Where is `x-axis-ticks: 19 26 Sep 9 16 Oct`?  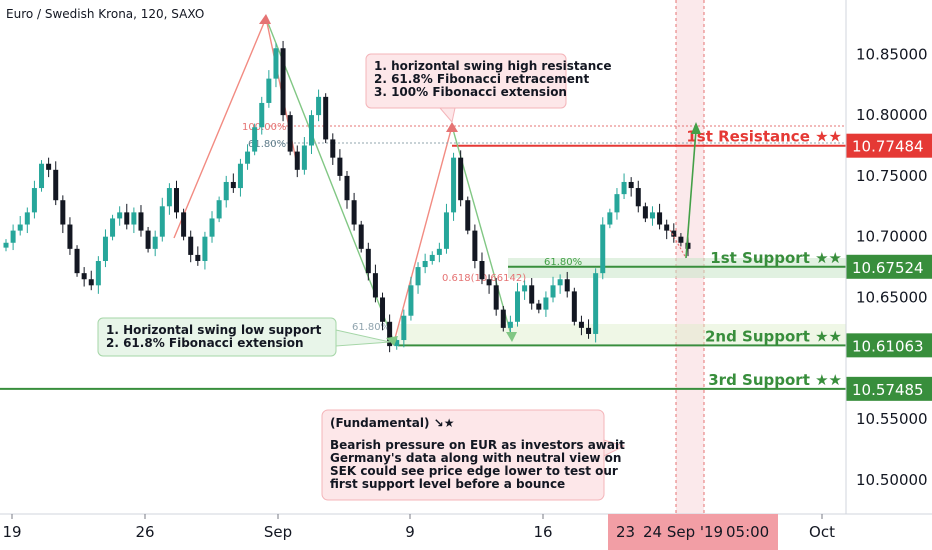
x-axis-ticks: 19 26 Sep 9 16 Oct is located at coordinates (418, 527).